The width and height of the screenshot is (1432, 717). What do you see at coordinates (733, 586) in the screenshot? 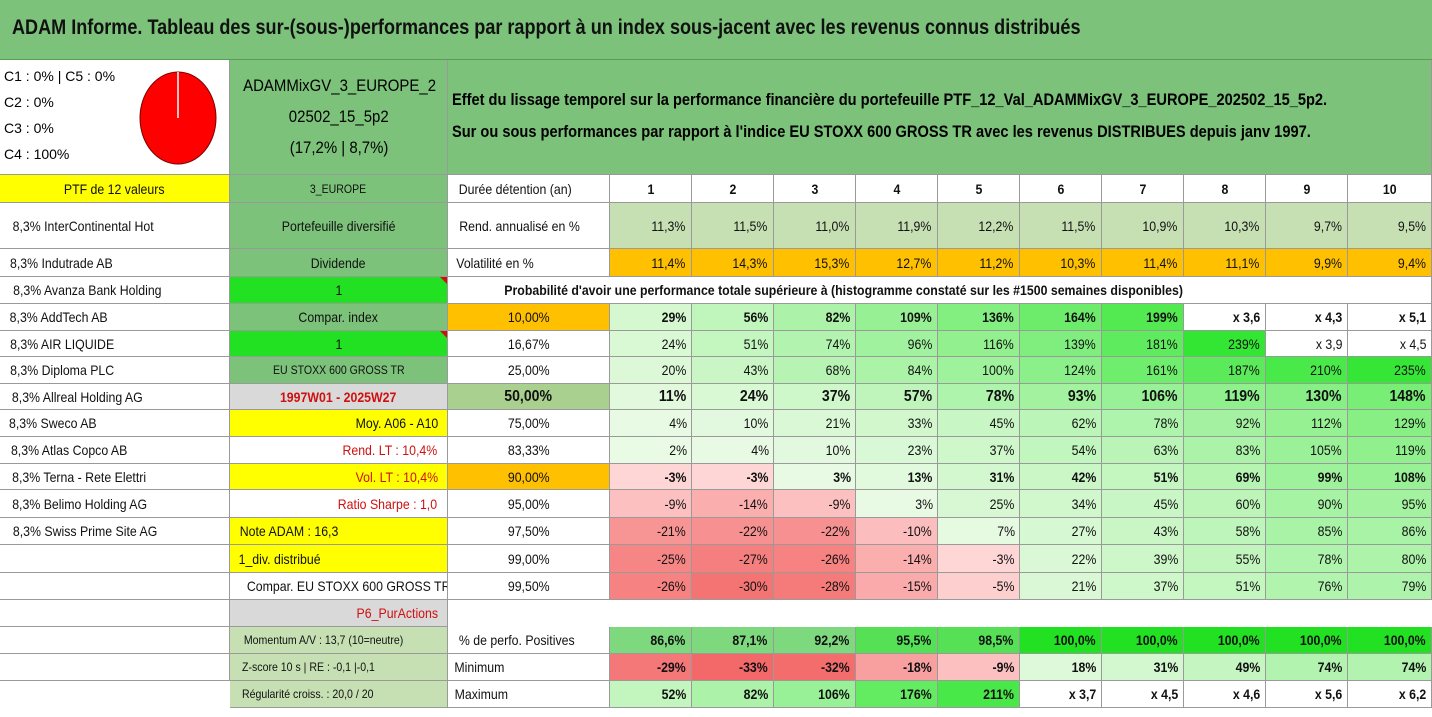
I see `probability-value-11-2: -30%` at bounding box center [733, 586].